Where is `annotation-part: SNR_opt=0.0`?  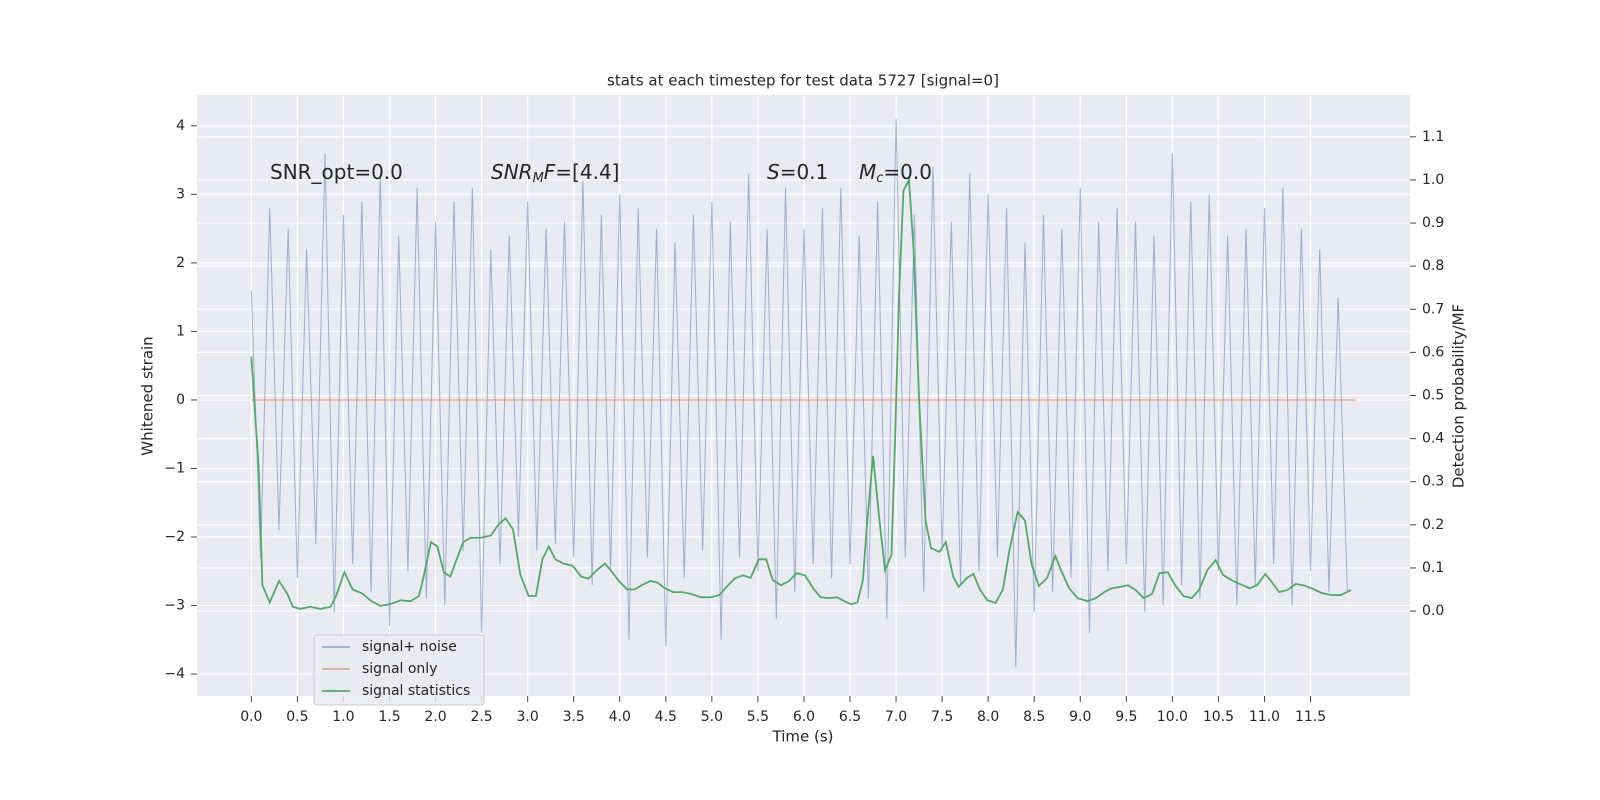
annotation-part: SNR_opt=0.0 is located at coordinates (336, 172).